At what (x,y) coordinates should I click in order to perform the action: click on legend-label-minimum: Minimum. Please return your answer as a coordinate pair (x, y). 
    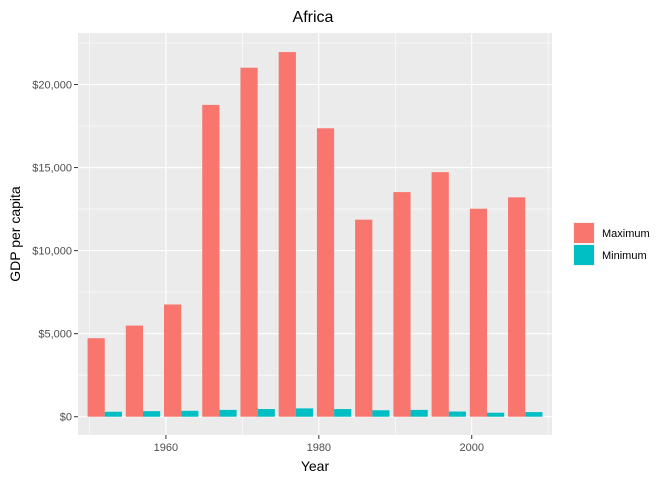
    Looking at the image, I should click on (624, 256).